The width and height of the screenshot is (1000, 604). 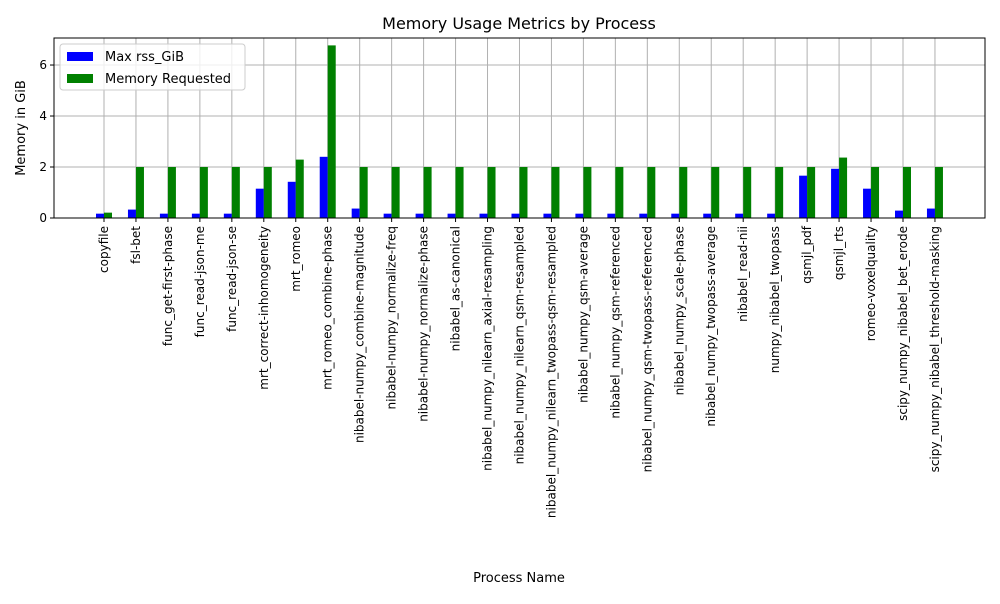 What do you see at coordinates (871, 283) in the screenshot?
I see `x-tick-label: romeo-voxelquality` at bounding box center [871, 283].